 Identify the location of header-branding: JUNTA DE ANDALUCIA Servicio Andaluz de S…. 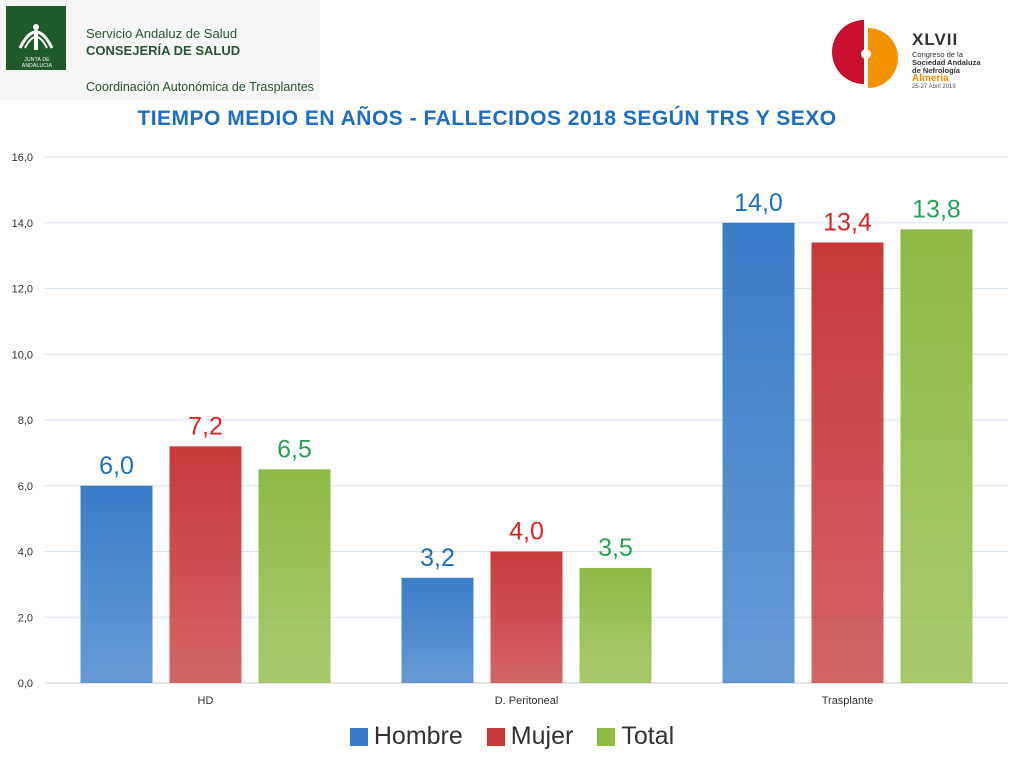
(160, 50).